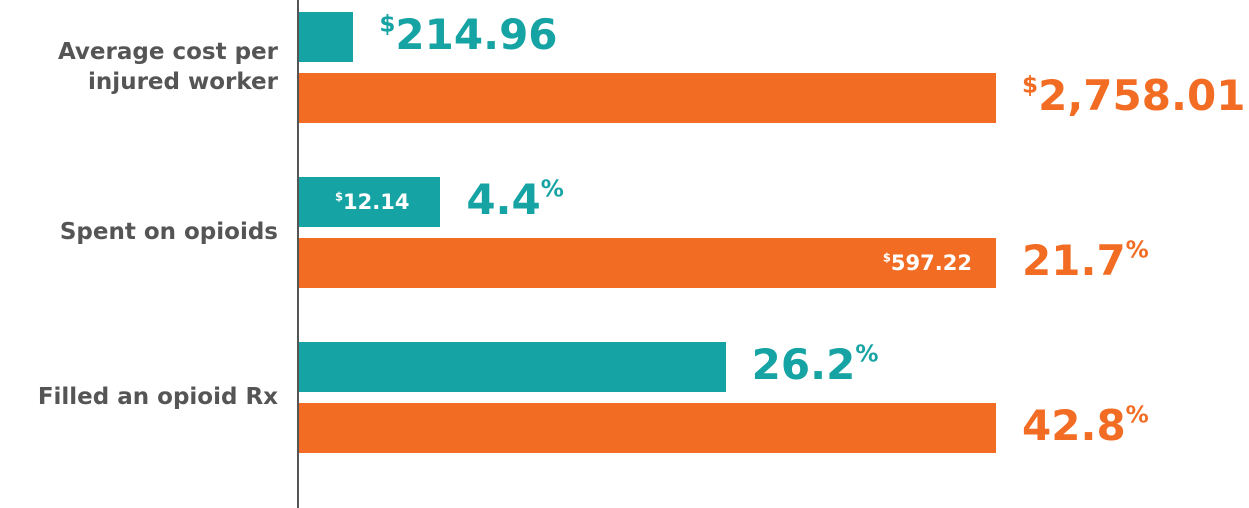 The width and height of the screenshot is (1249, 508). I want to click on bar: $597.22, so click(647, 263).